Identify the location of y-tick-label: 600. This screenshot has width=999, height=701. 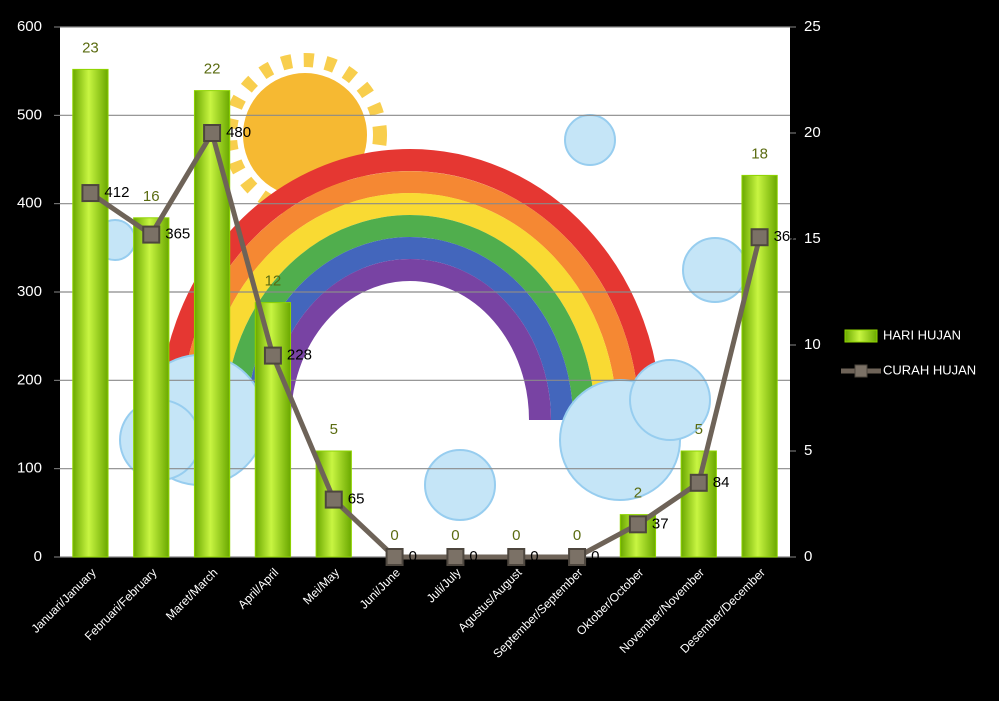
(29, 26).